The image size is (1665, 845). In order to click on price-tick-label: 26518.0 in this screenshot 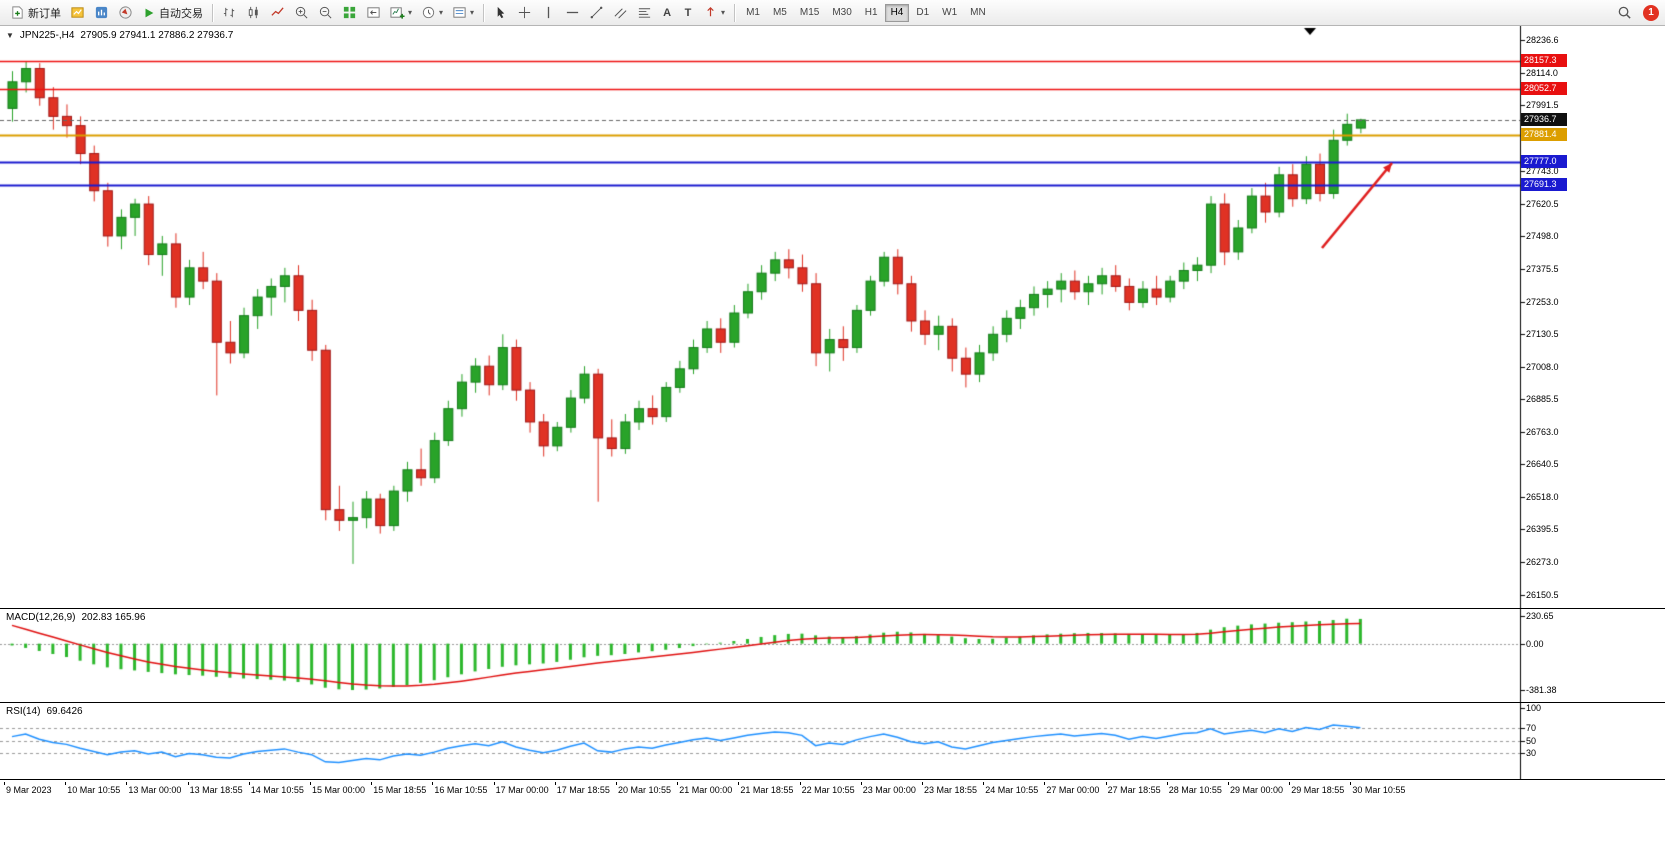, I will do `click(1542, 496)`.